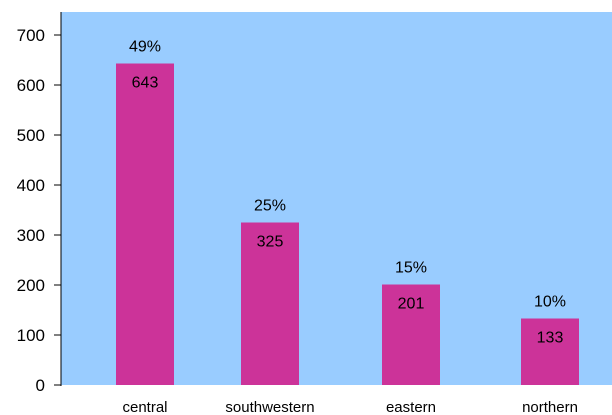 This screenshot has width=612, height=415. What do you see at coordinates (31, 185) in the screenshot?
I see `y-tick-label: 400` at bounding box center [31, 185].